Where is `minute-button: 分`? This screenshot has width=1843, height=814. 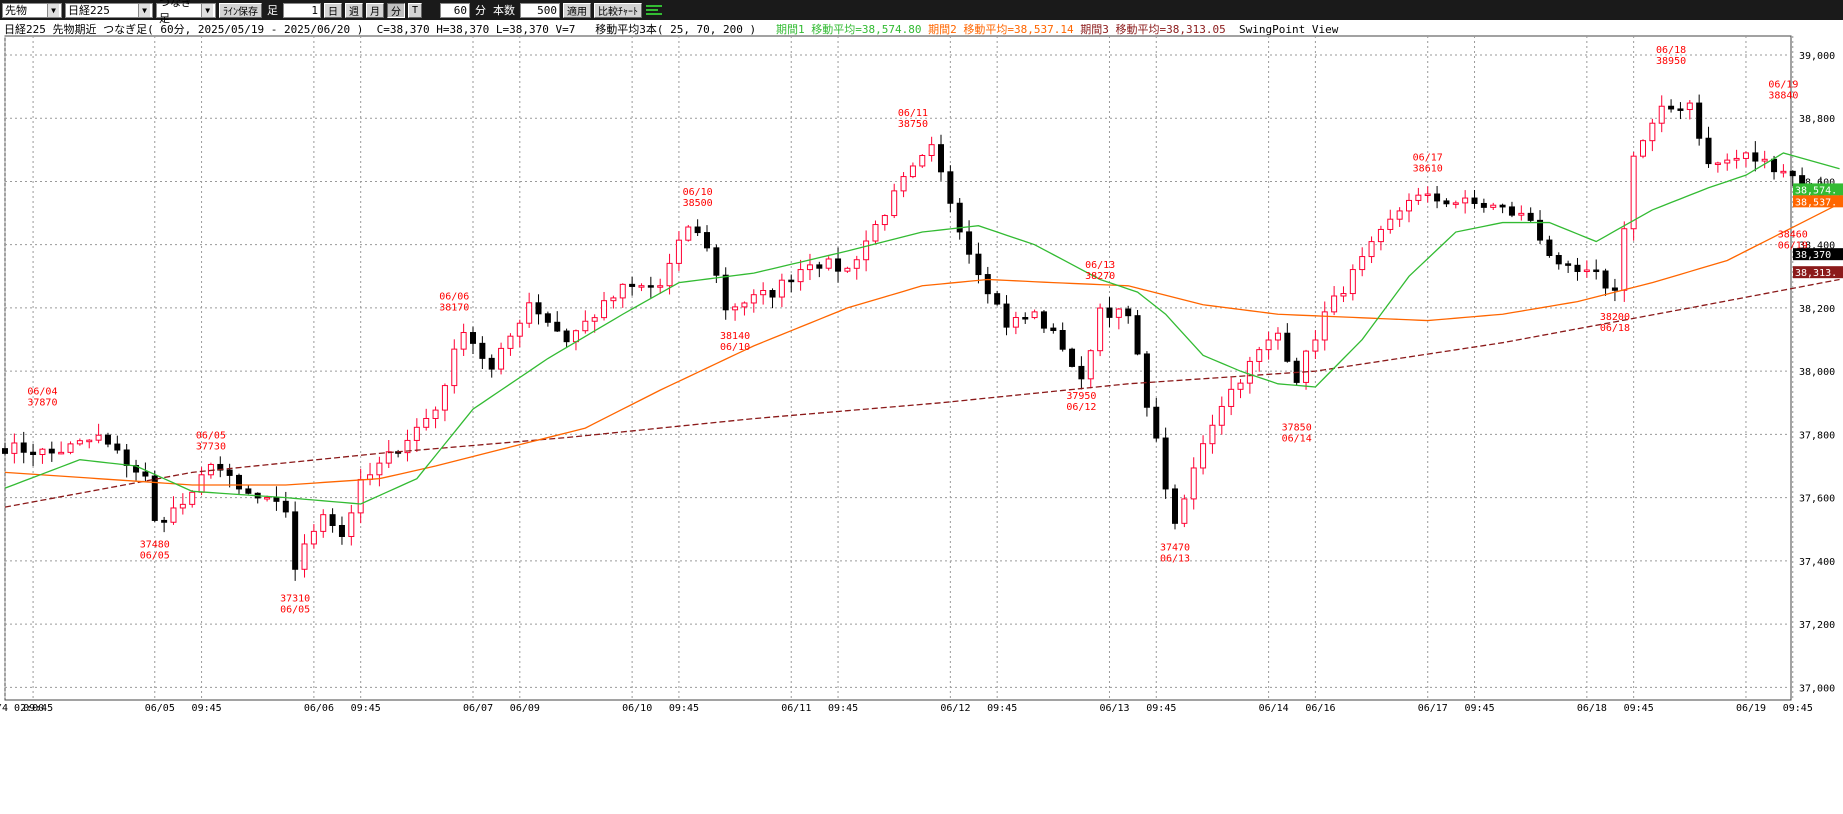
minute-button: 分 is located at coordinates (396, 10).